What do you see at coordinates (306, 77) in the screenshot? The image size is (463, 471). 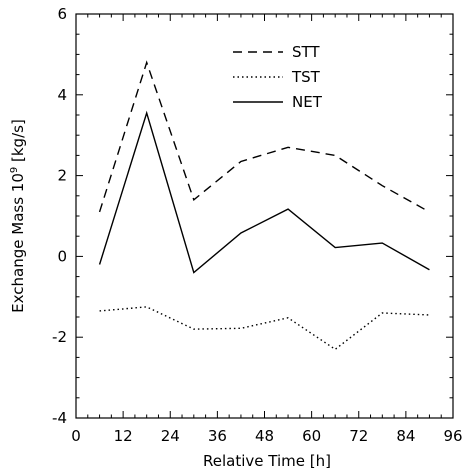 I see `legend-label-tst: TST` at bounding box center [306, 77].